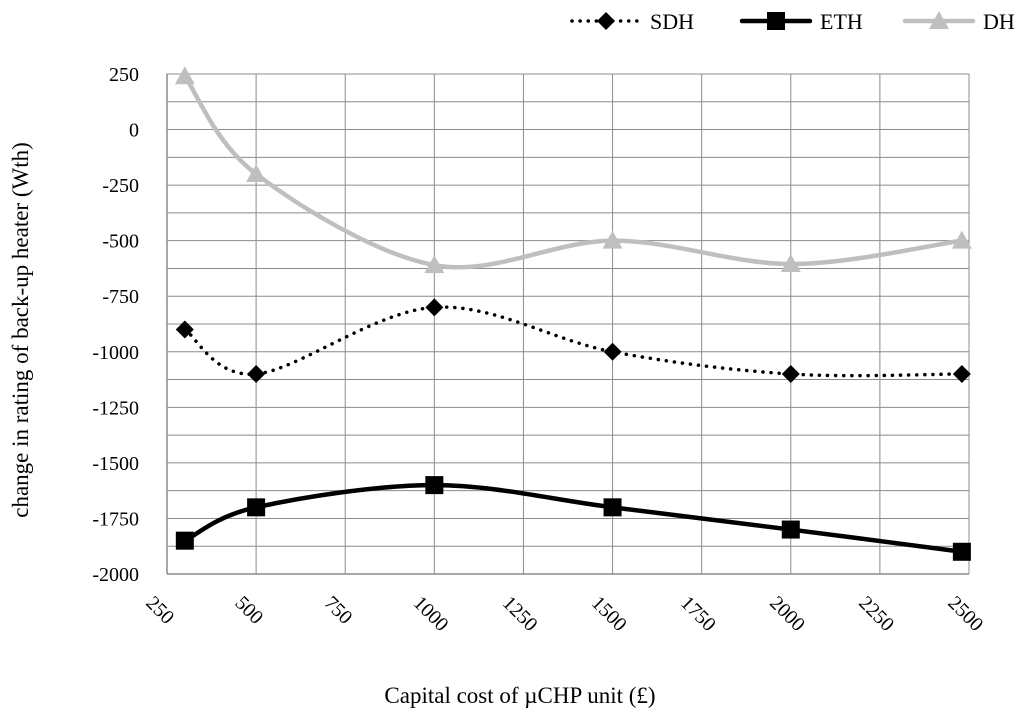  Describe the element at coordinates (841, 21) in the screenshot. I see `legend-label-eth: ETH` at that location.